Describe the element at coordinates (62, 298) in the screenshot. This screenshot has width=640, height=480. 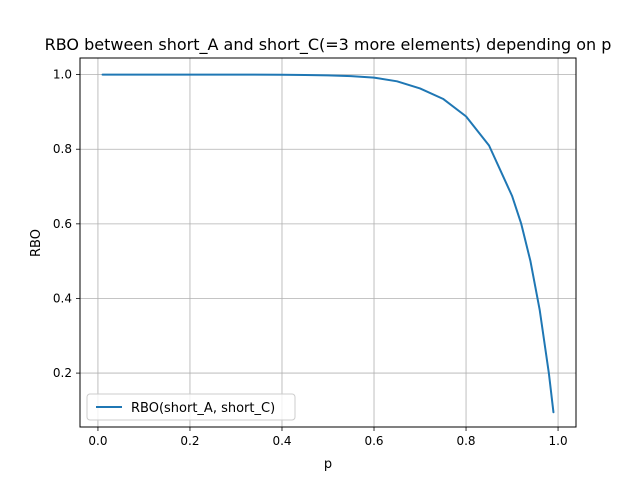
I see `y-tick-label: 0.4` at that location.